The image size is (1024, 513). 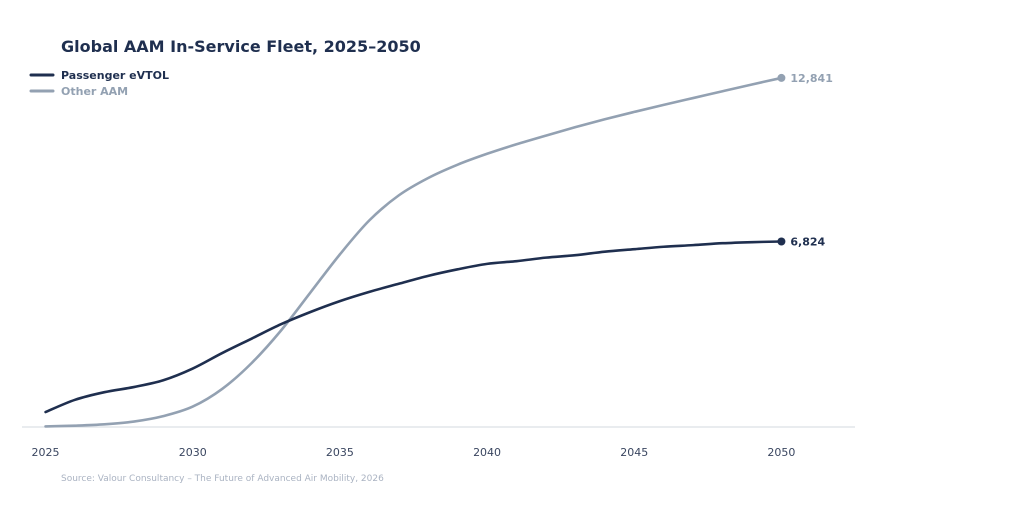 What do you see at coordinates (634, 452) in the screenshot?
I see `x-tick-label-2045: 2045` at bounding box center [634, 452].